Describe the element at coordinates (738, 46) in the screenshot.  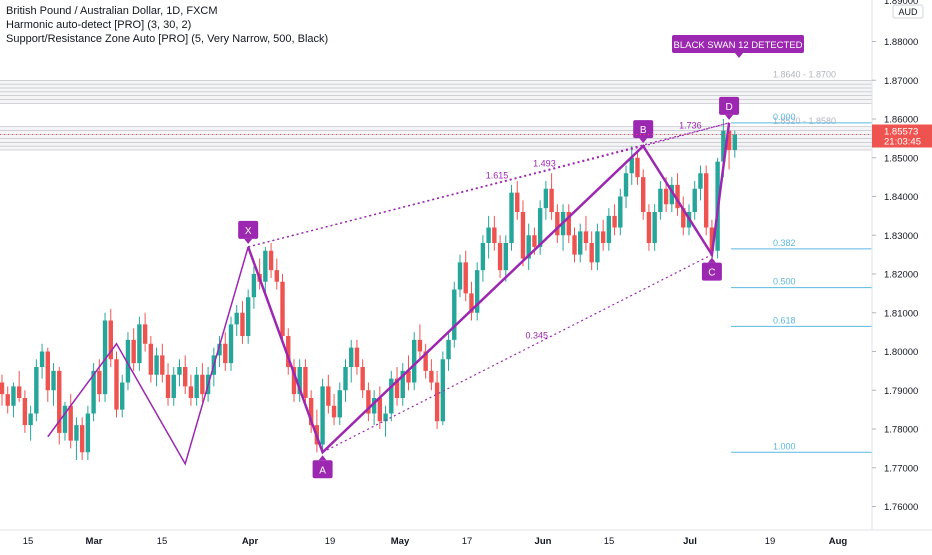
I see `alert-badge: BLACK SWAN 12 DETECTED` at that location.